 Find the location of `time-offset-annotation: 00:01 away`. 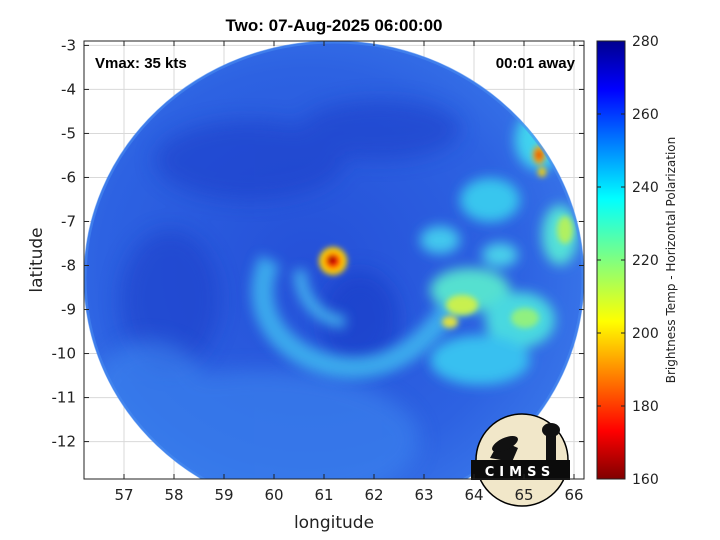

time-offset-annotation: 00:01 away is located at coordinates (536, 63).